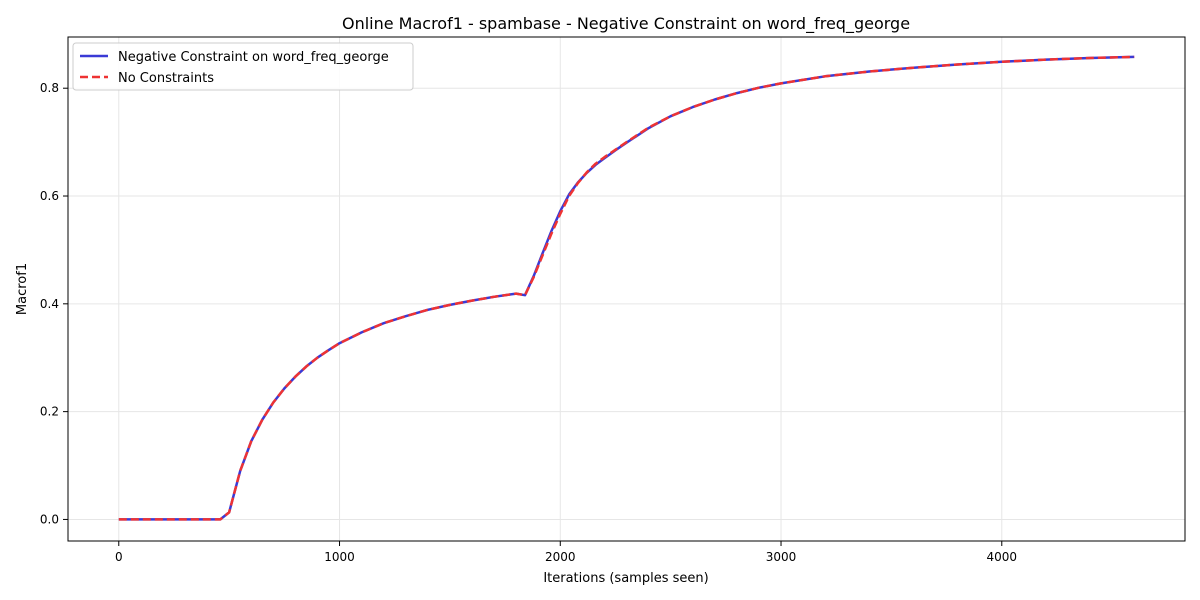  Describe the element at coordinates (253, 57) in the screenshot. I see `legend-label-negative-constraint: Negative Constraint on word_freq_george` at that location.